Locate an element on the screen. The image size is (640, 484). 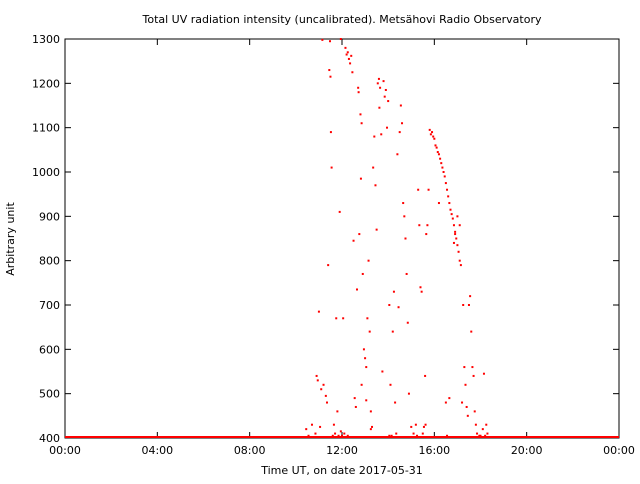
x-tick-label: 08:00 is located at coordinates (250, 450).